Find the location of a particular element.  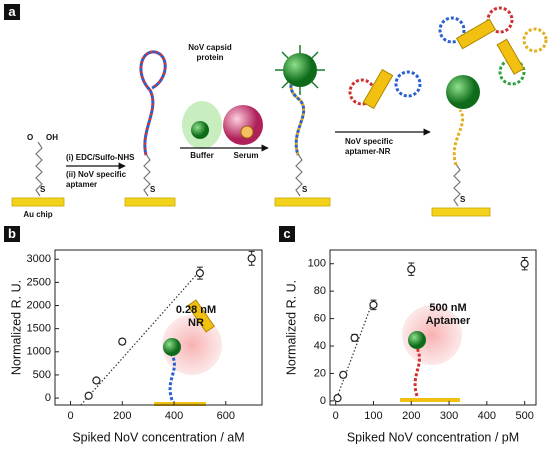

step-text: (i) EDC/Sulfo-NHS is located at coordinates (100, 157).